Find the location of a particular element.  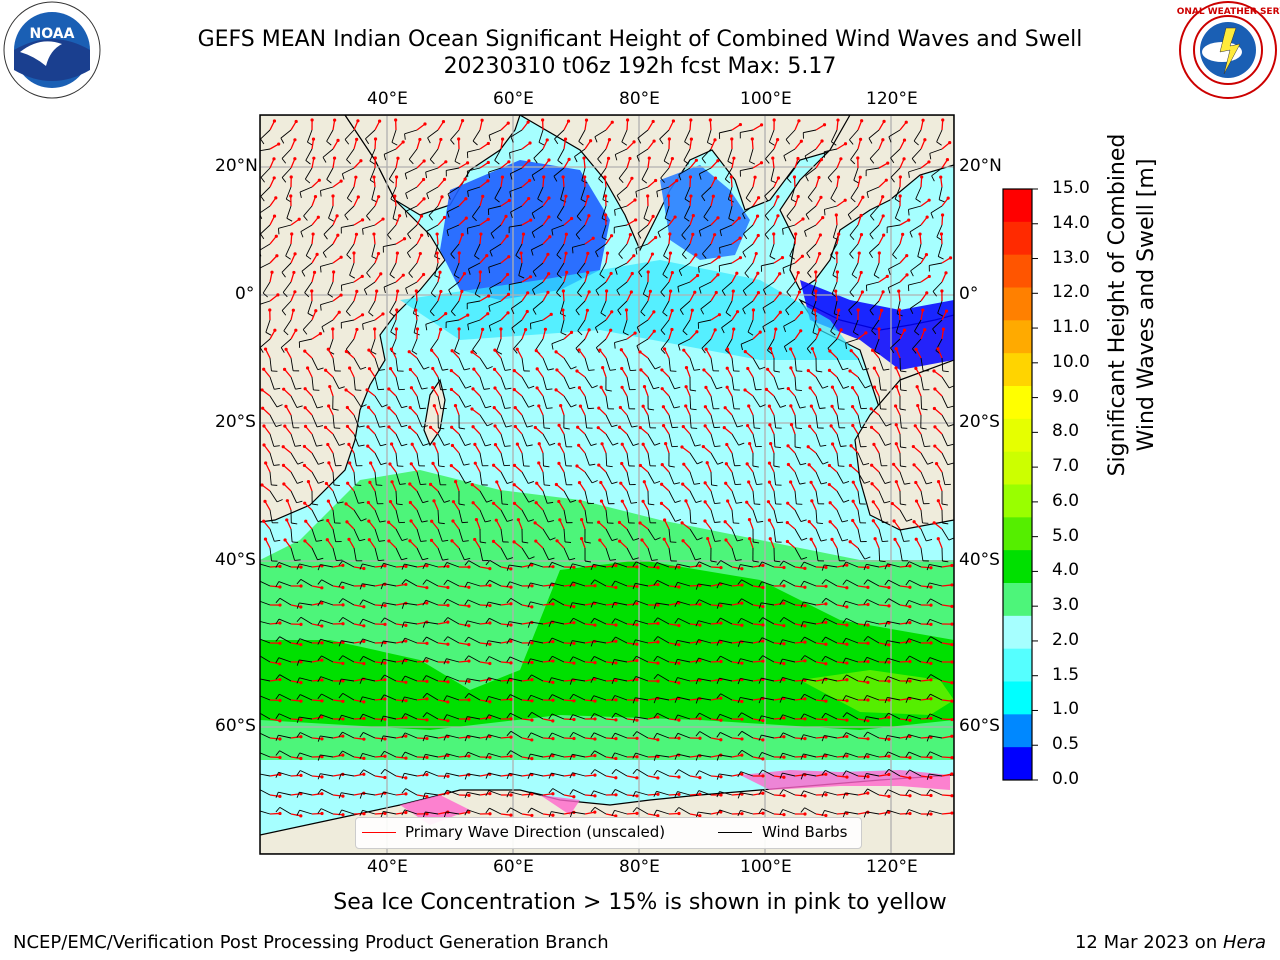

colorbar-tick-label: 9.0 is located at coordinates (1066, 396).